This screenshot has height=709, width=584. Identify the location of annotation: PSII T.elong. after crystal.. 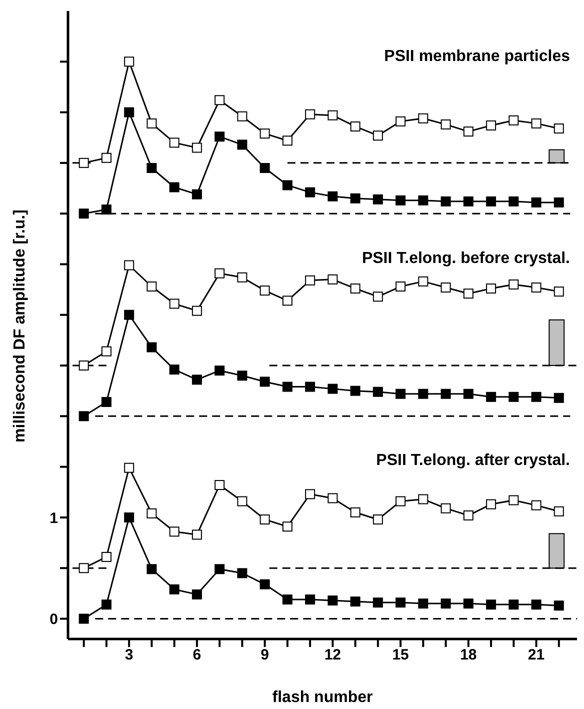
(473, 461).